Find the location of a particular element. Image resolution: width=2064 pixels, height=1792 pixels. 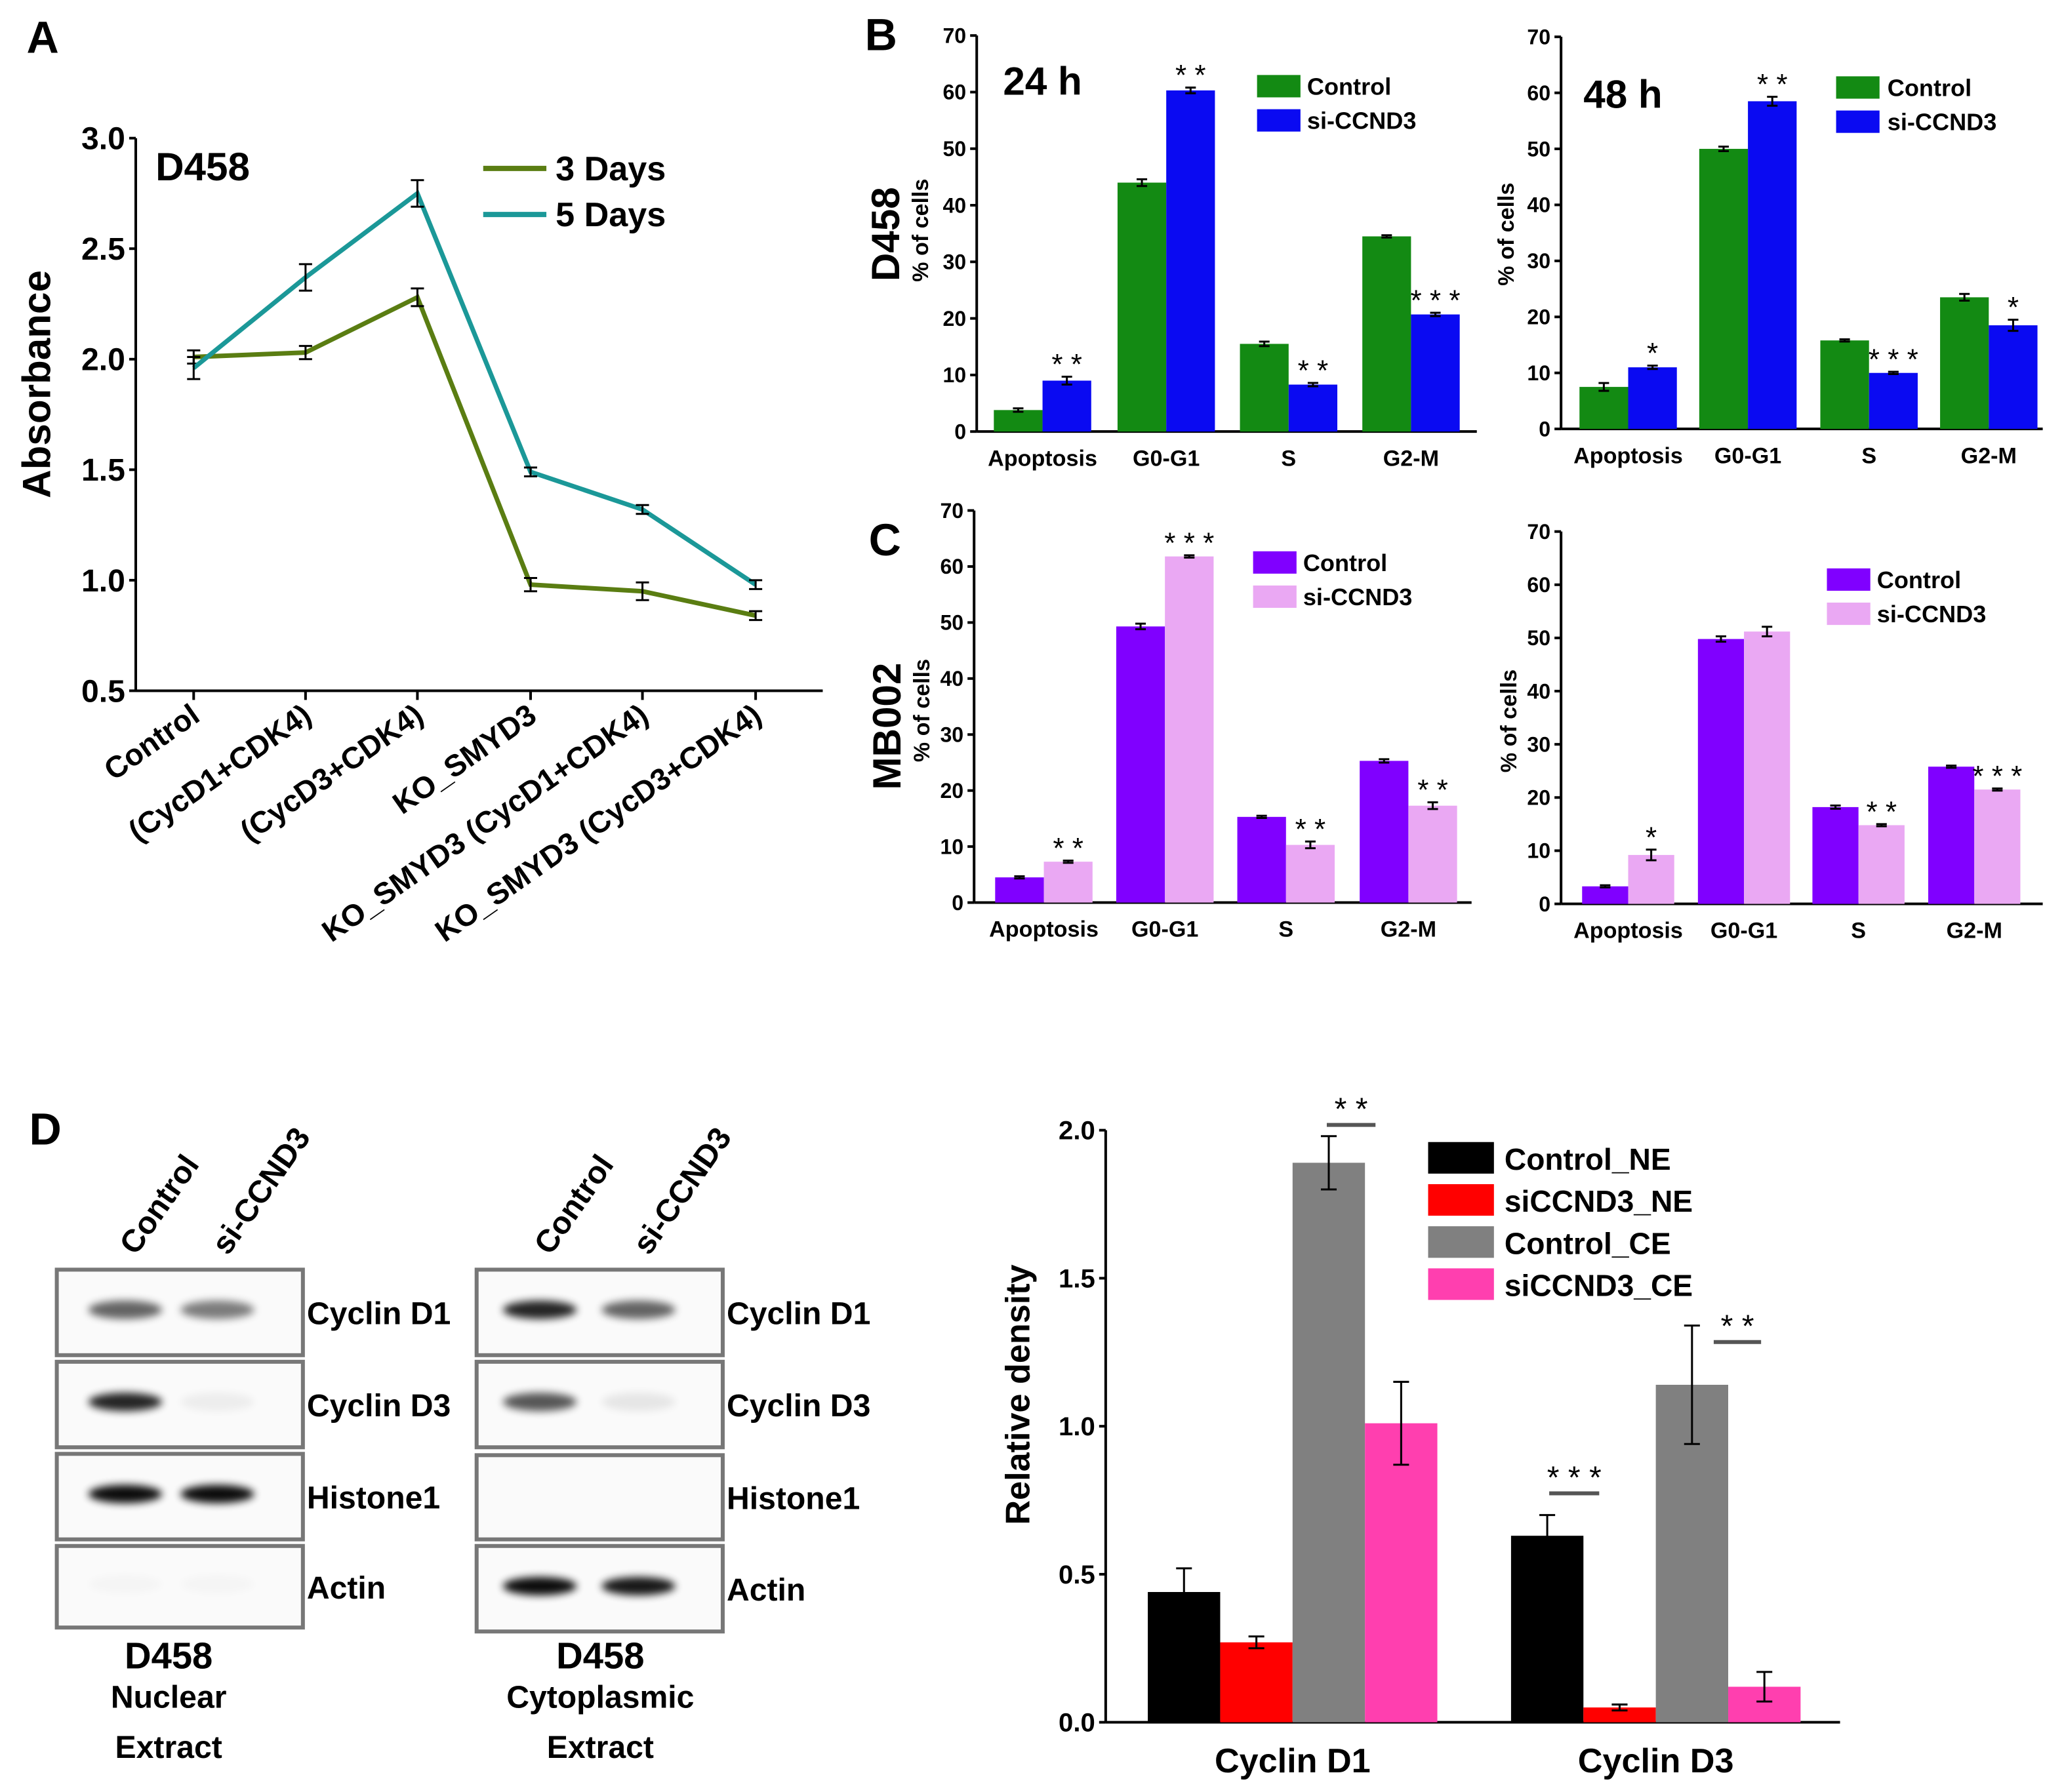

x-tick-label: (CycD1+CDK4) is located at coordinates (219, 772).